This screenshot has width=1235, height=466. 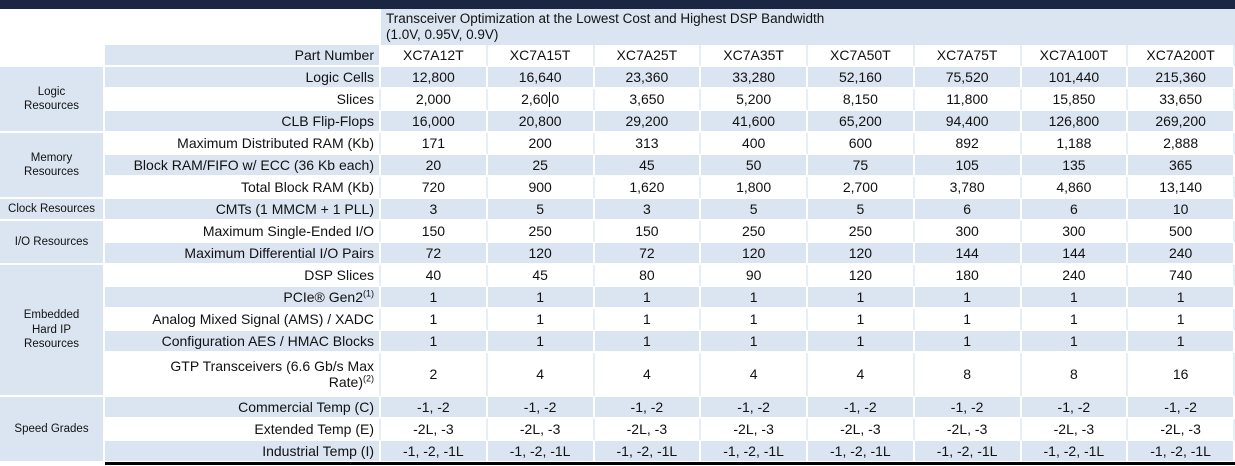 What do you see at coordinates (648, 188) in the screenshot?
I see `value-cell: 1,620` at bounding box center [648, 188].